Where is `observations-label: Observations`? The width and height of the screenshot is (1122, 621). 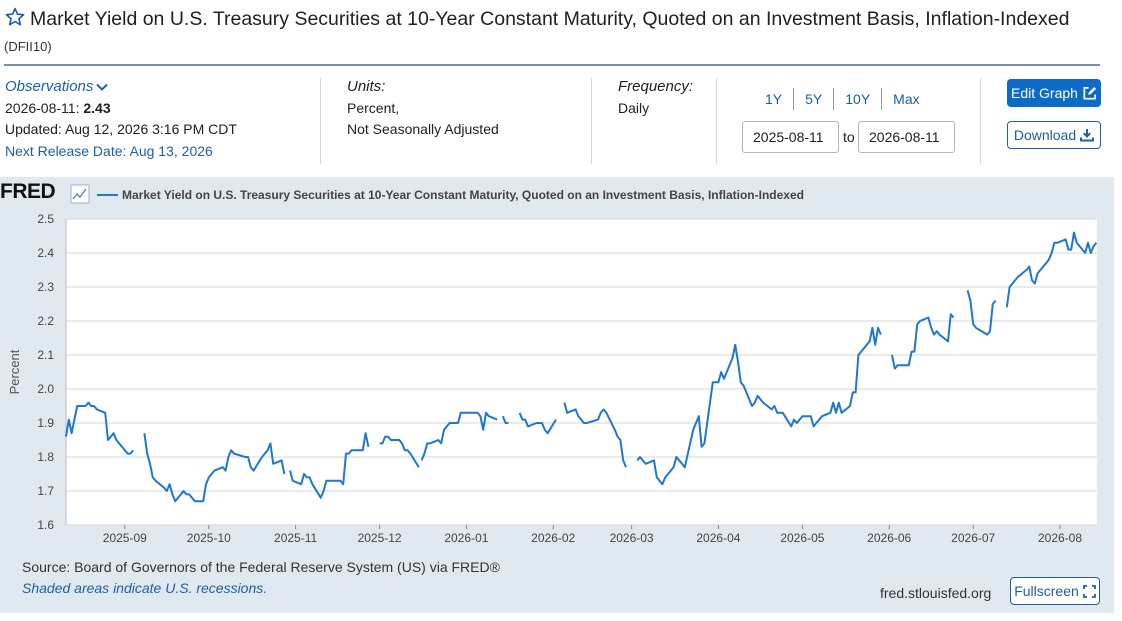
observations-label: Observations is located at coordinates (49, 86).